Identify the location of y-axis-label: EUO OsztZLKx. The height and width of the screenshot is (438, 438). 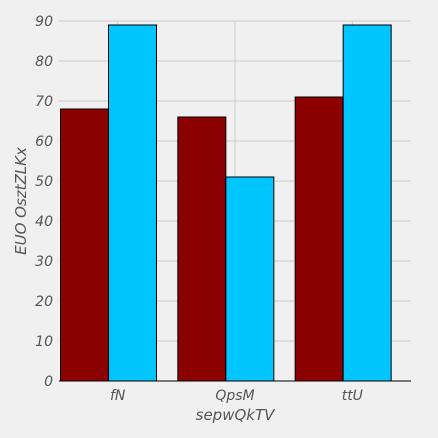
(21, 201).